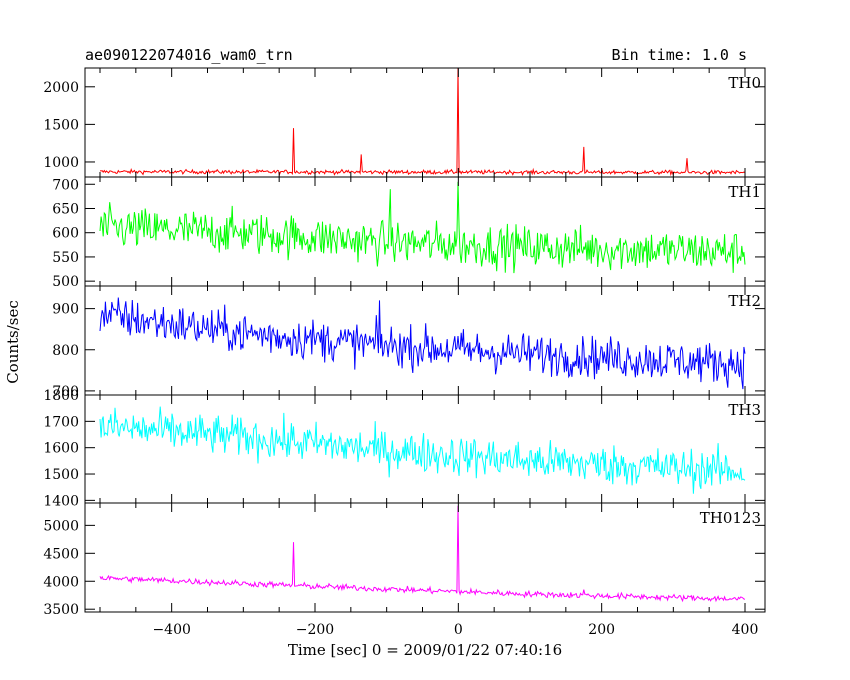  Describe the element at coordinates (61, 422) in the screenshot. I see `y-tick-label: 1700` at that location.